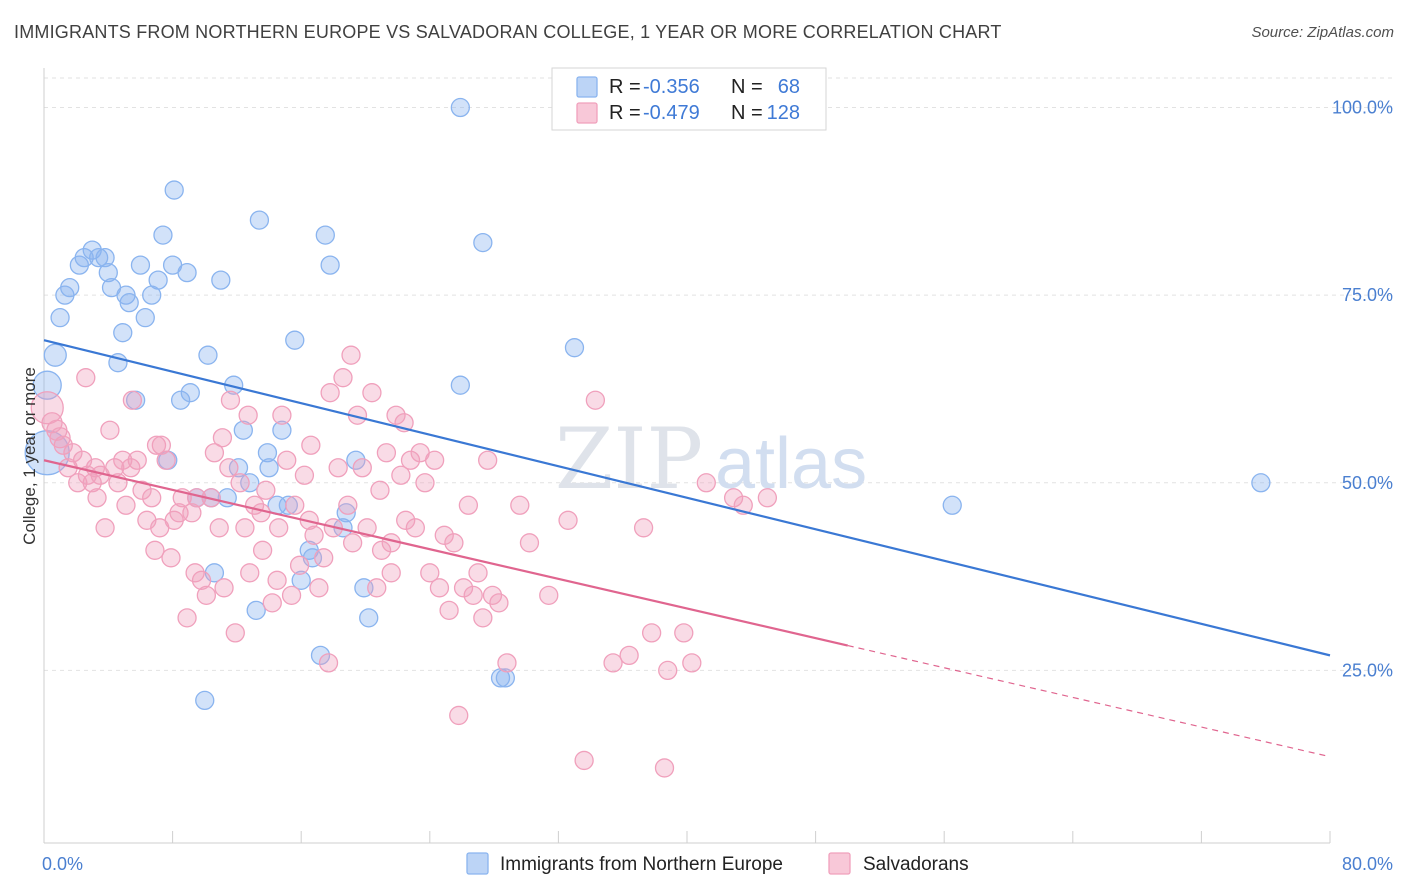 Image resolution: width=1406 pixels, height=892 pixels. Describe the element at coordinates (641, 864) in the screenshot. I see `series-legend-label: Immigrants from Northern Europe` at that location.